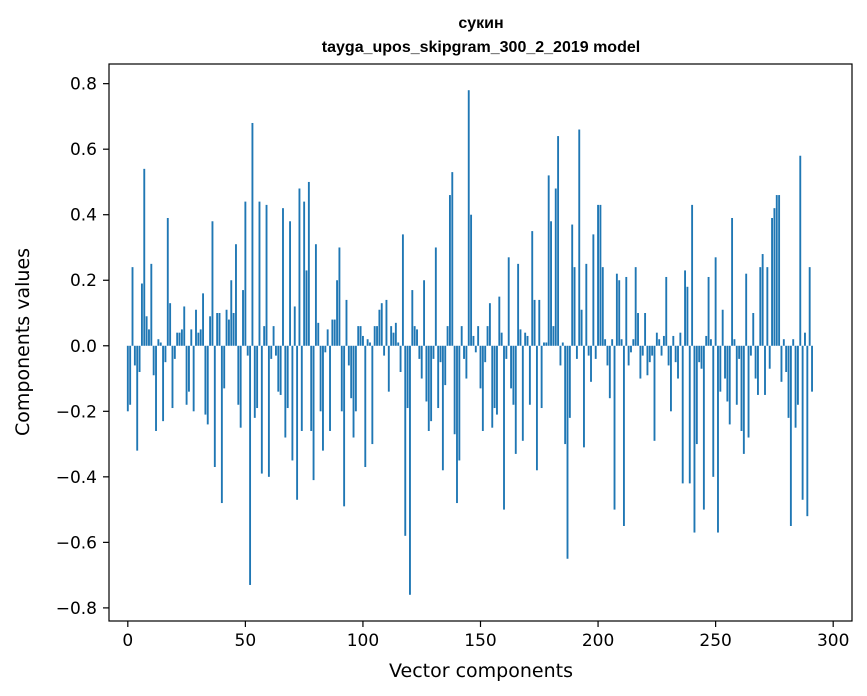 Image resolution: width=867 pixels, height=696 pixels. I want to click on x-tick-label: 50, so click(246, 641).